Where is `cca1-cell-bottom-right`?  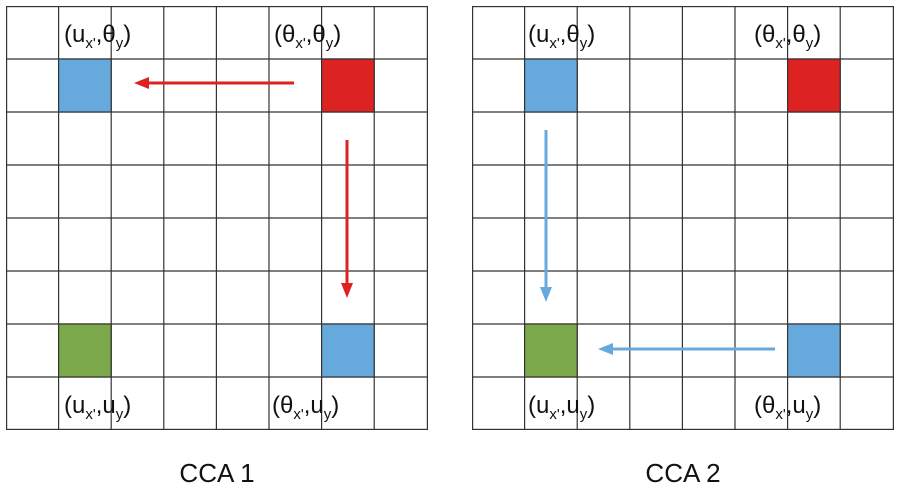 cca1-cell-bottom-right is located at coordinates (348, 350).